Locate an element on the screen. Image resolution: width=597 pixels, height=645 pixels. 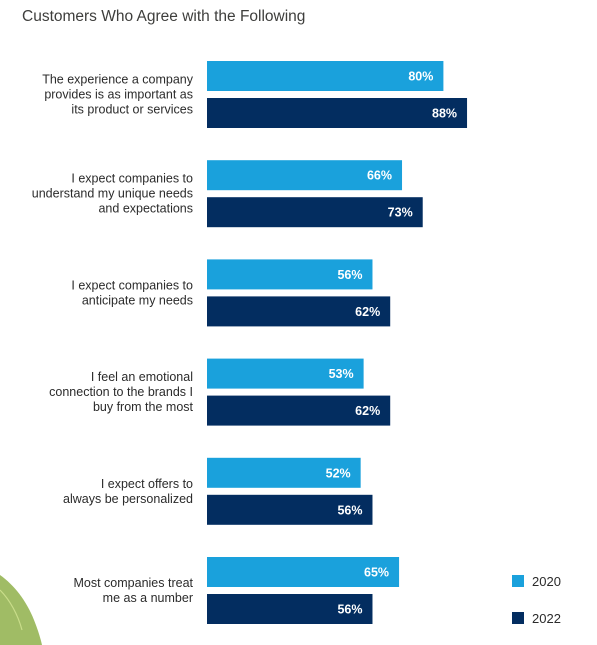
data-label-2020-2: 66% is located at coordinates (379, 176).